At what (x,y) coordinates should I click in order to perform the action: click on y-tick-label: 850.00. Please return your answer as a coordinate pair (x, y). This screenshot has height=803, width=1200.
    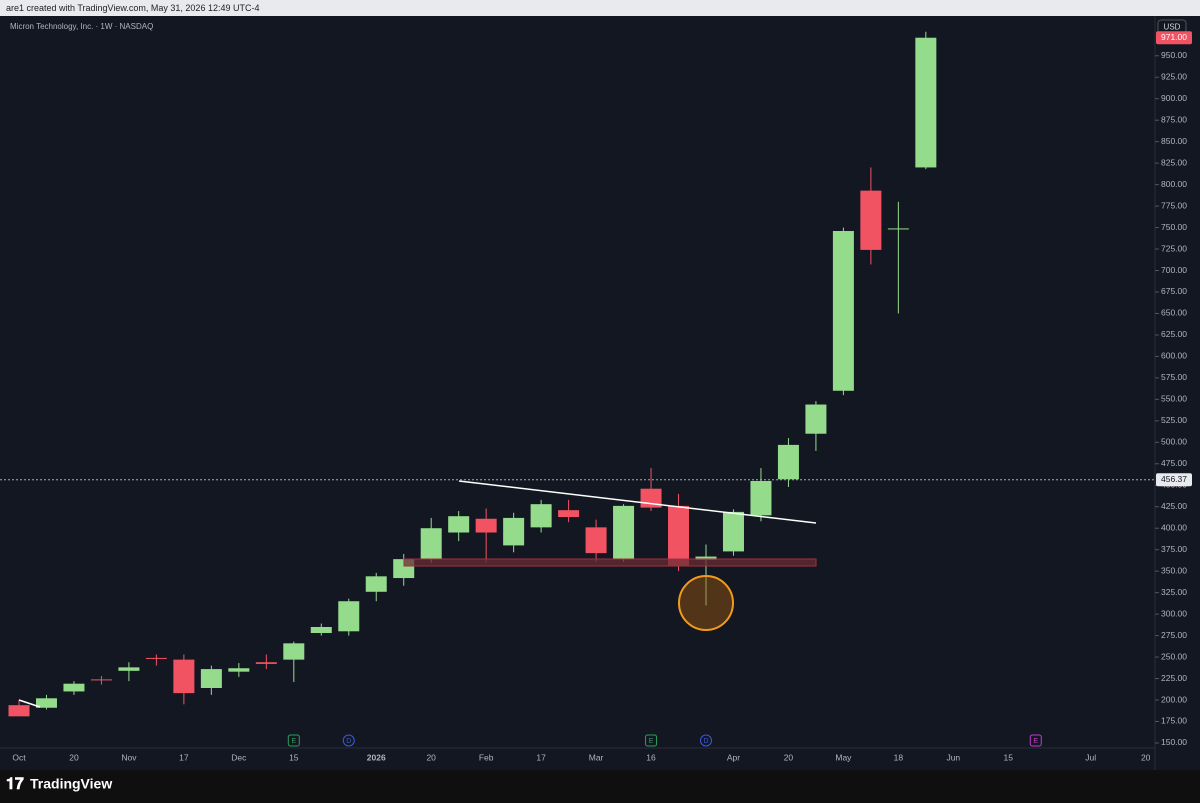
    Looking at the image, I should click on (1174, 141).